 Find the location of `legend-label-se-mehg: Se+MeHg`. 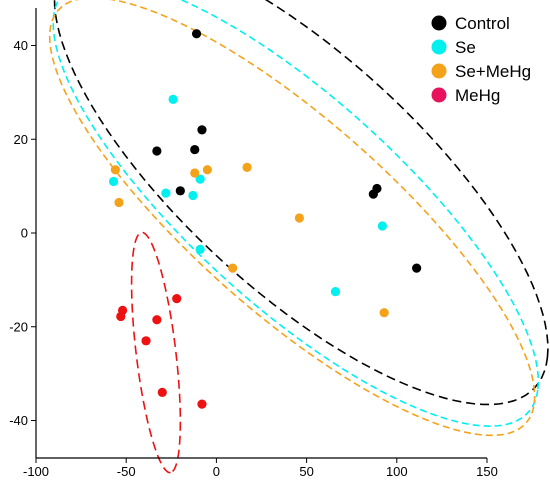

legend-label-se-mehg: Se+MeHg is located at coordinates (493, 71).